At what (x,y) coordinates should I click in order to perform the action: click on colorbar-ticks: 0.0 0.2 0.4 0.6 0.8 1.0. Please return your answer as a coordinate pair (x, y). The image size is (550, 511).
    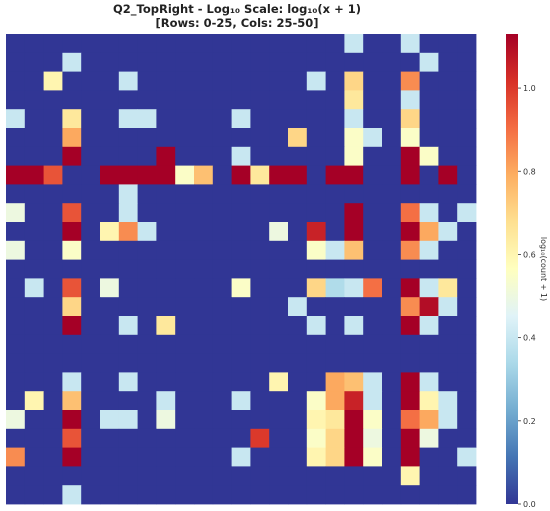
    Looking at the image, I should click on (527, 296).